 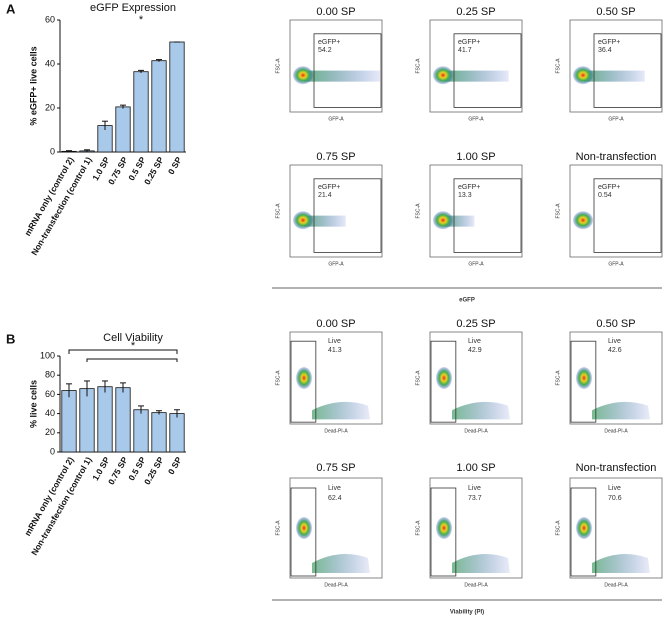 I want to click on gate-value: 42.9, so click(x=475, y=350).